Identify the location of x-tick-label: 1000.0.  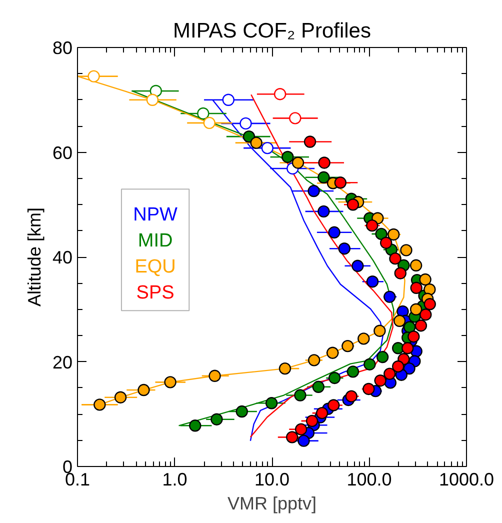
(466, 480).